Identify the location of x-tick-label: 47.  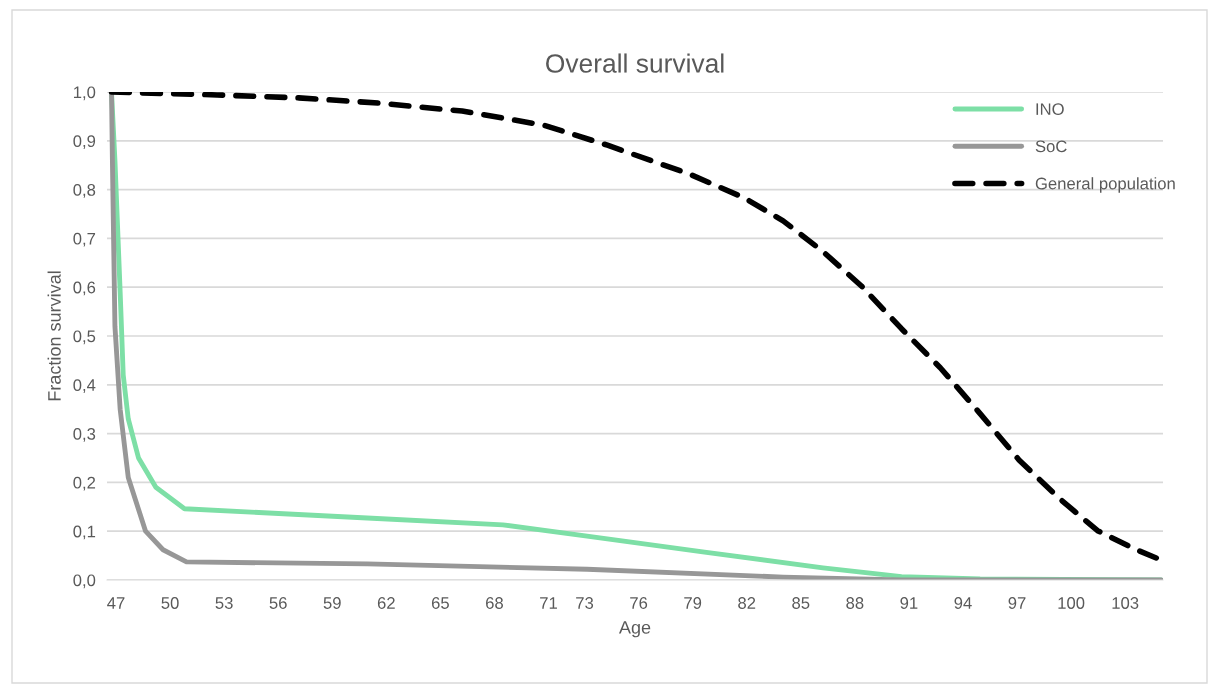
(116, 603).